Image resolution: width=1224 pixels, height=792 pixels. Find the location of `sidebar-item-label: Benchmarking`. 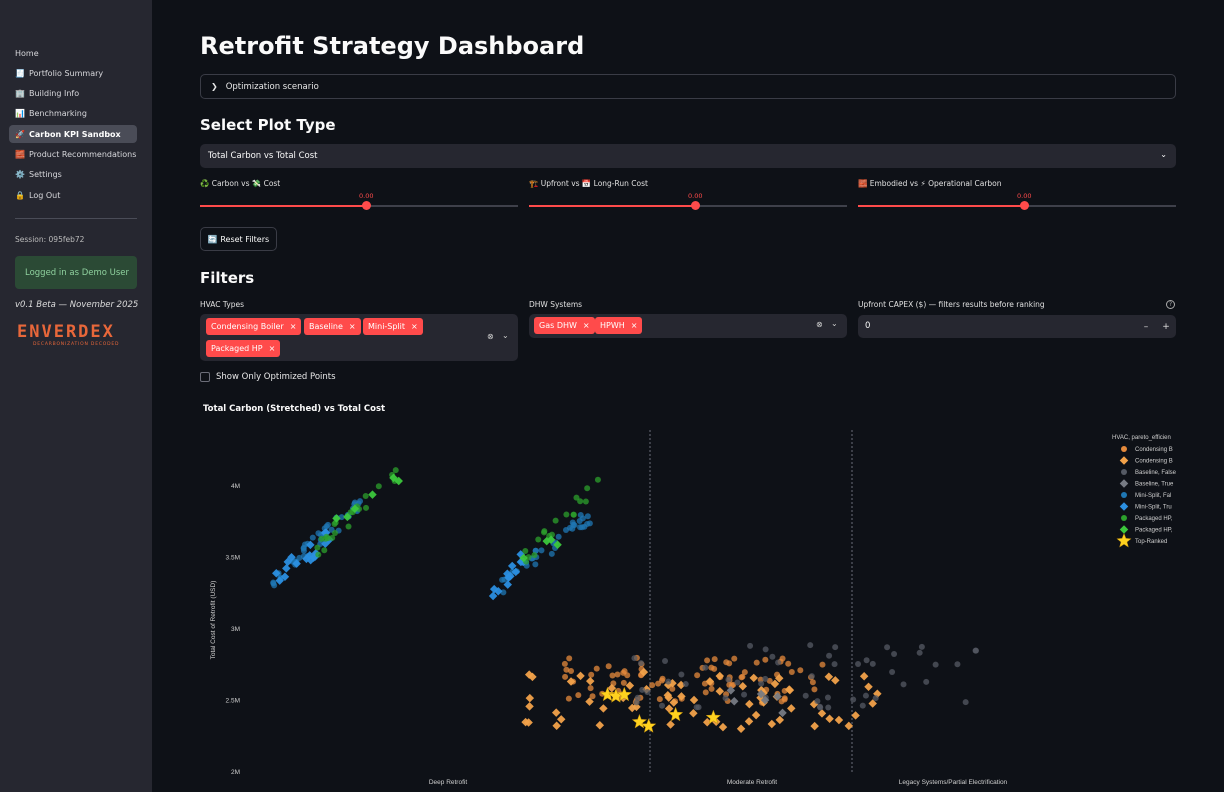

sidebar-item-label: Benchmarking is located at coordinates (58, 114).